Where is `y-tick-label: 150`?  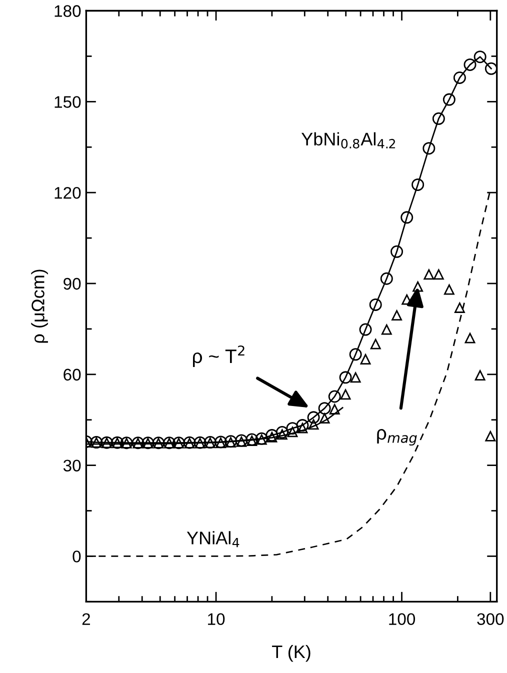
y-tick-label: 150 is located at coordinates (67, 102).